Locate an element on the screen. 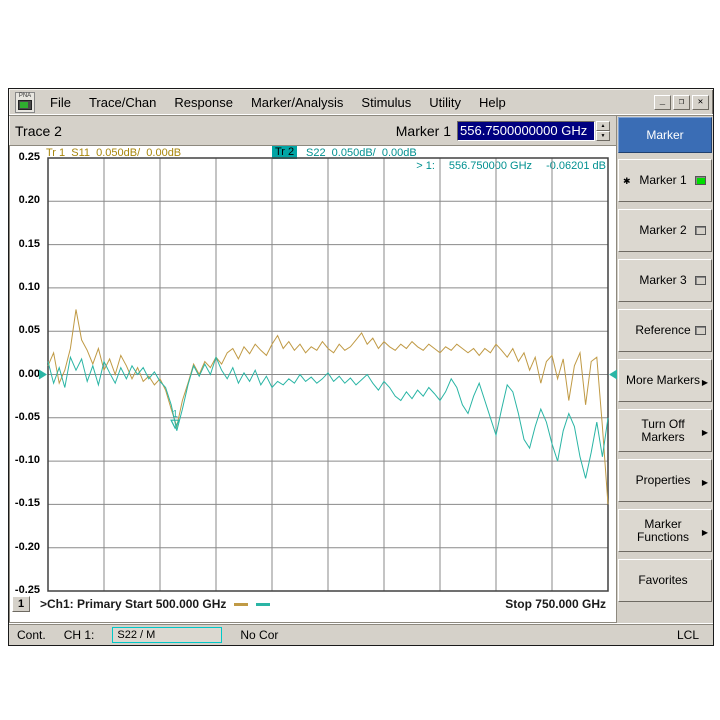 This screenshot has height=720, width=720. trace2-status-label: S22 0.050dB/ 0.00dB is located at coordinates (361, 153).